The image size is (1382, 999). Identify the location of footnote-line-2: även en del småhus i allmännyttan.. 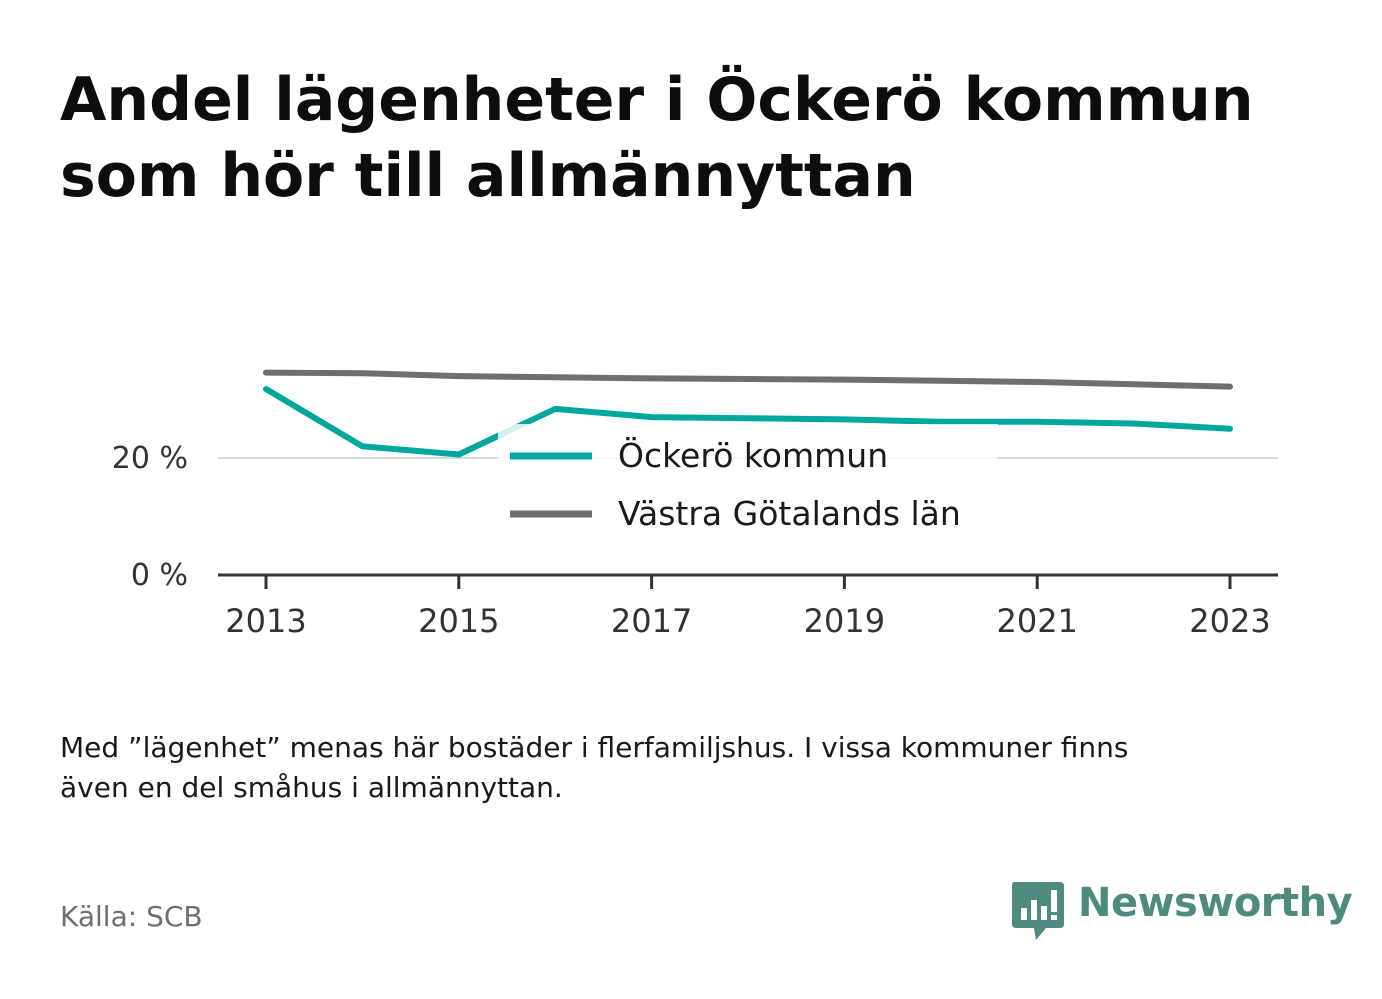
(311, 787).